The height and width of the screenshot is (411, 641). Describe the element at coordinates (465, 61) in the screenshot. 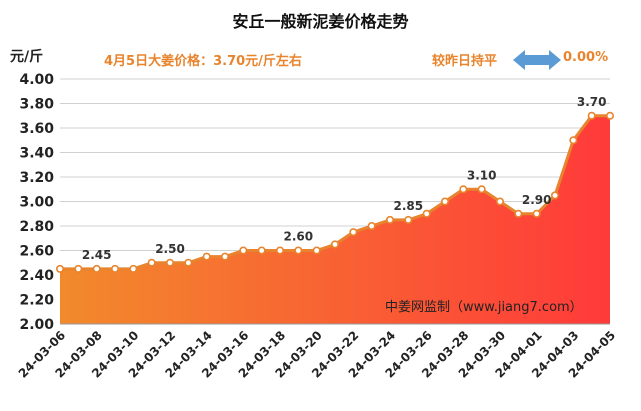

I see `comparison-text: 较昨日持平` at that location.